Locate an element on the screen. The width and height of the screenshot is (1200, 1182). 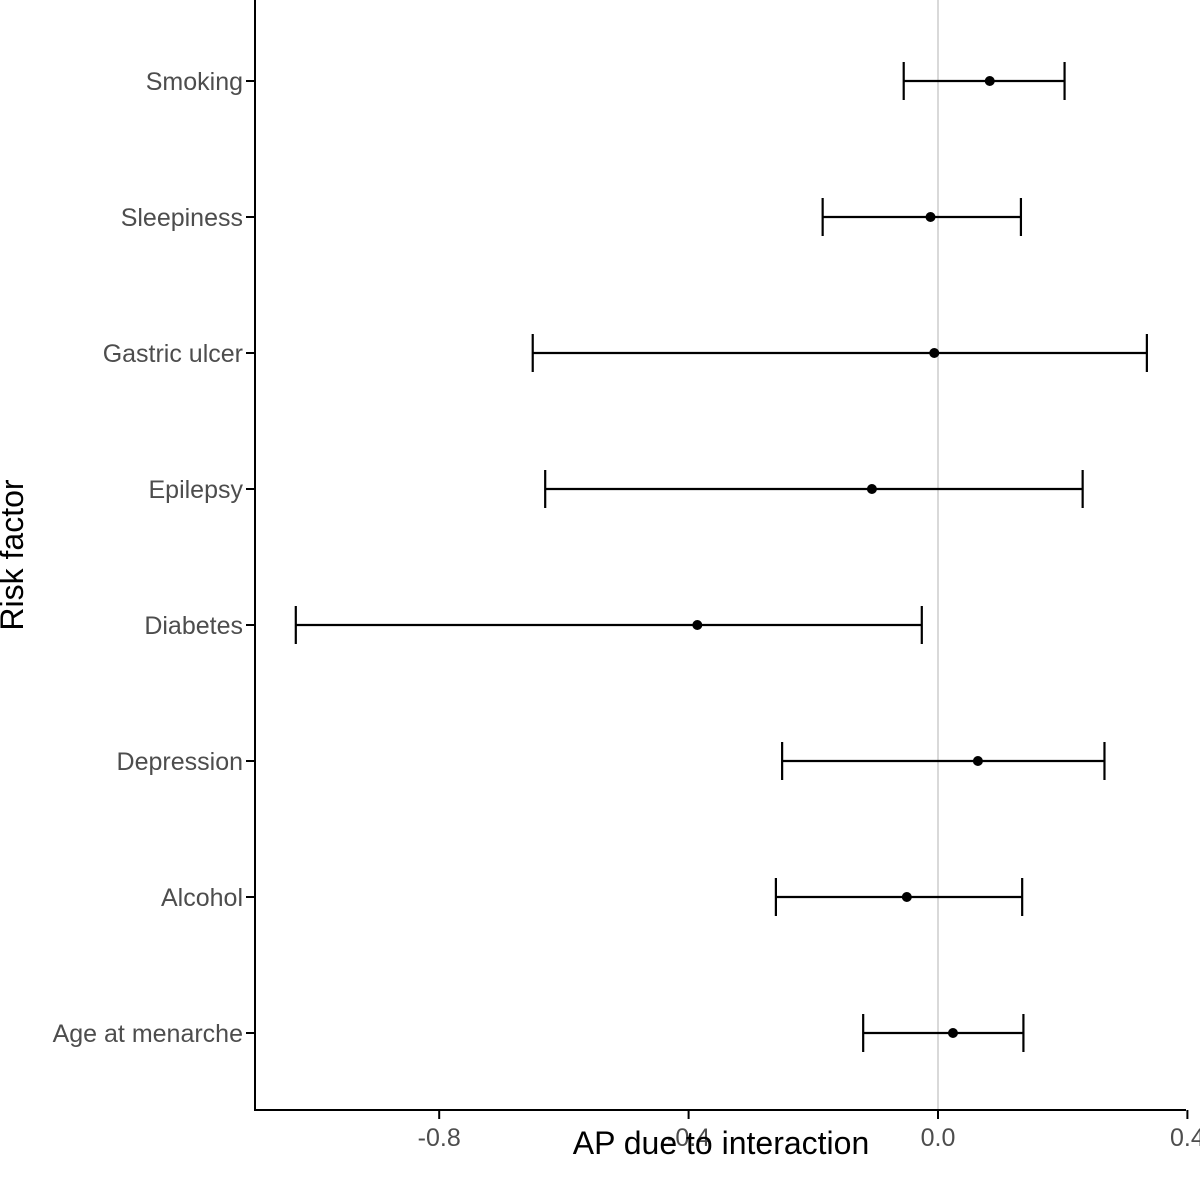
y-tick-label: Diabetes is located at coordinates (193, 626).